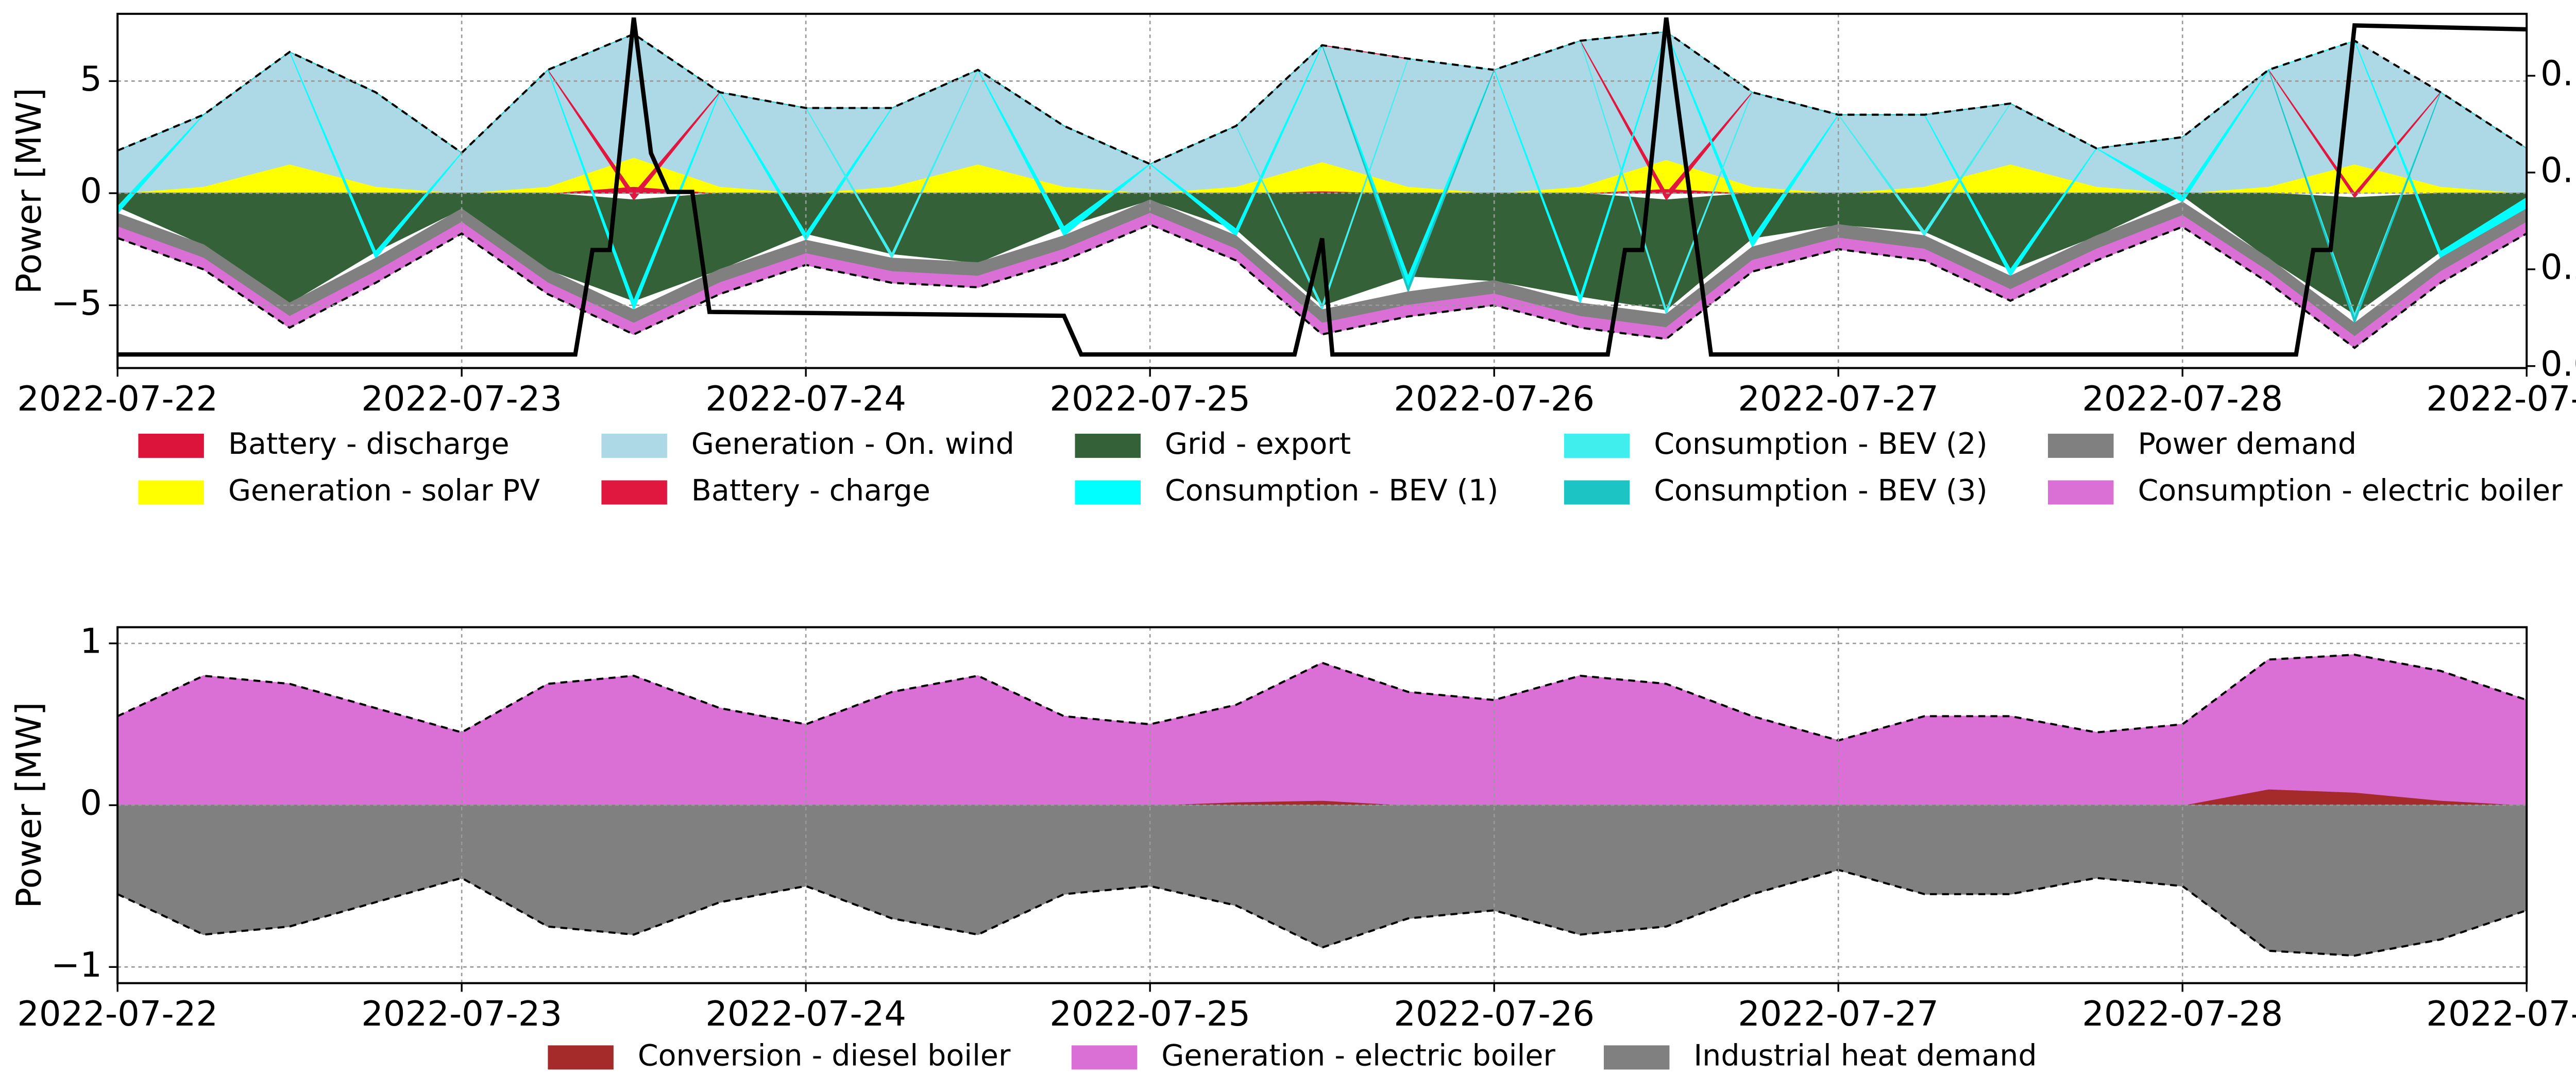 The width and height of the screenshot is (2576, 1092). What do you see at coordinates (1258, 444) in the screenshot?
I see `legend-label: Grid - export` at bounding box center [1258, 444].